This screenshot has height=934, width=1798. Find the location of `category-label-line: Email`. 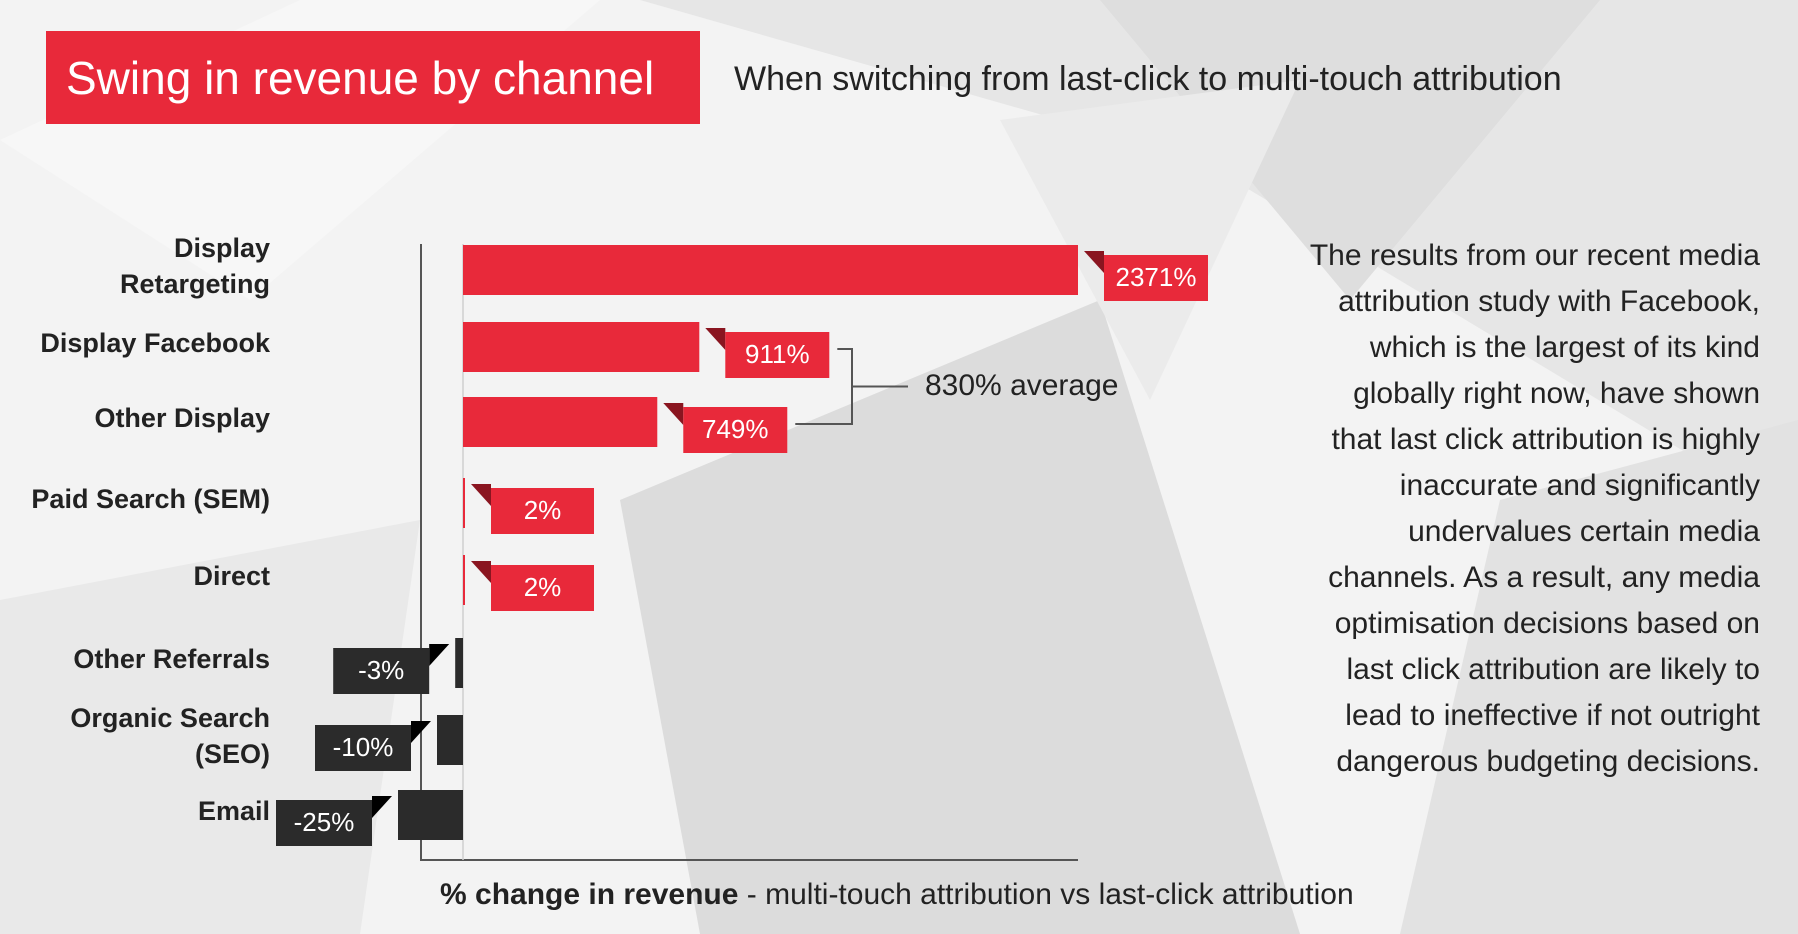

category-label-line: Email is located at coordinates (233, 811).